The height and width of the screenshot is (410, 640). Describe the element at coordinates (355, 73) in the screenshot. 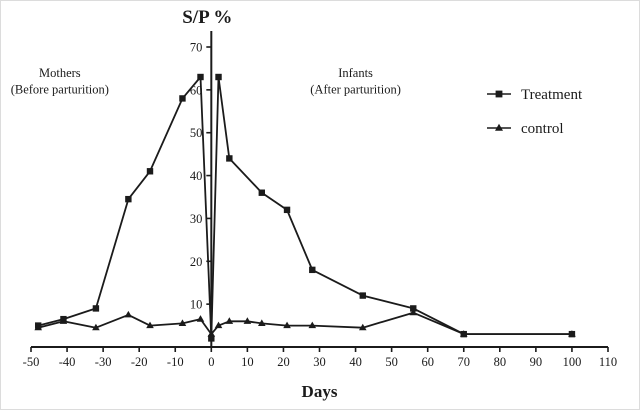

I see `annotation-line: Infants` at that location.